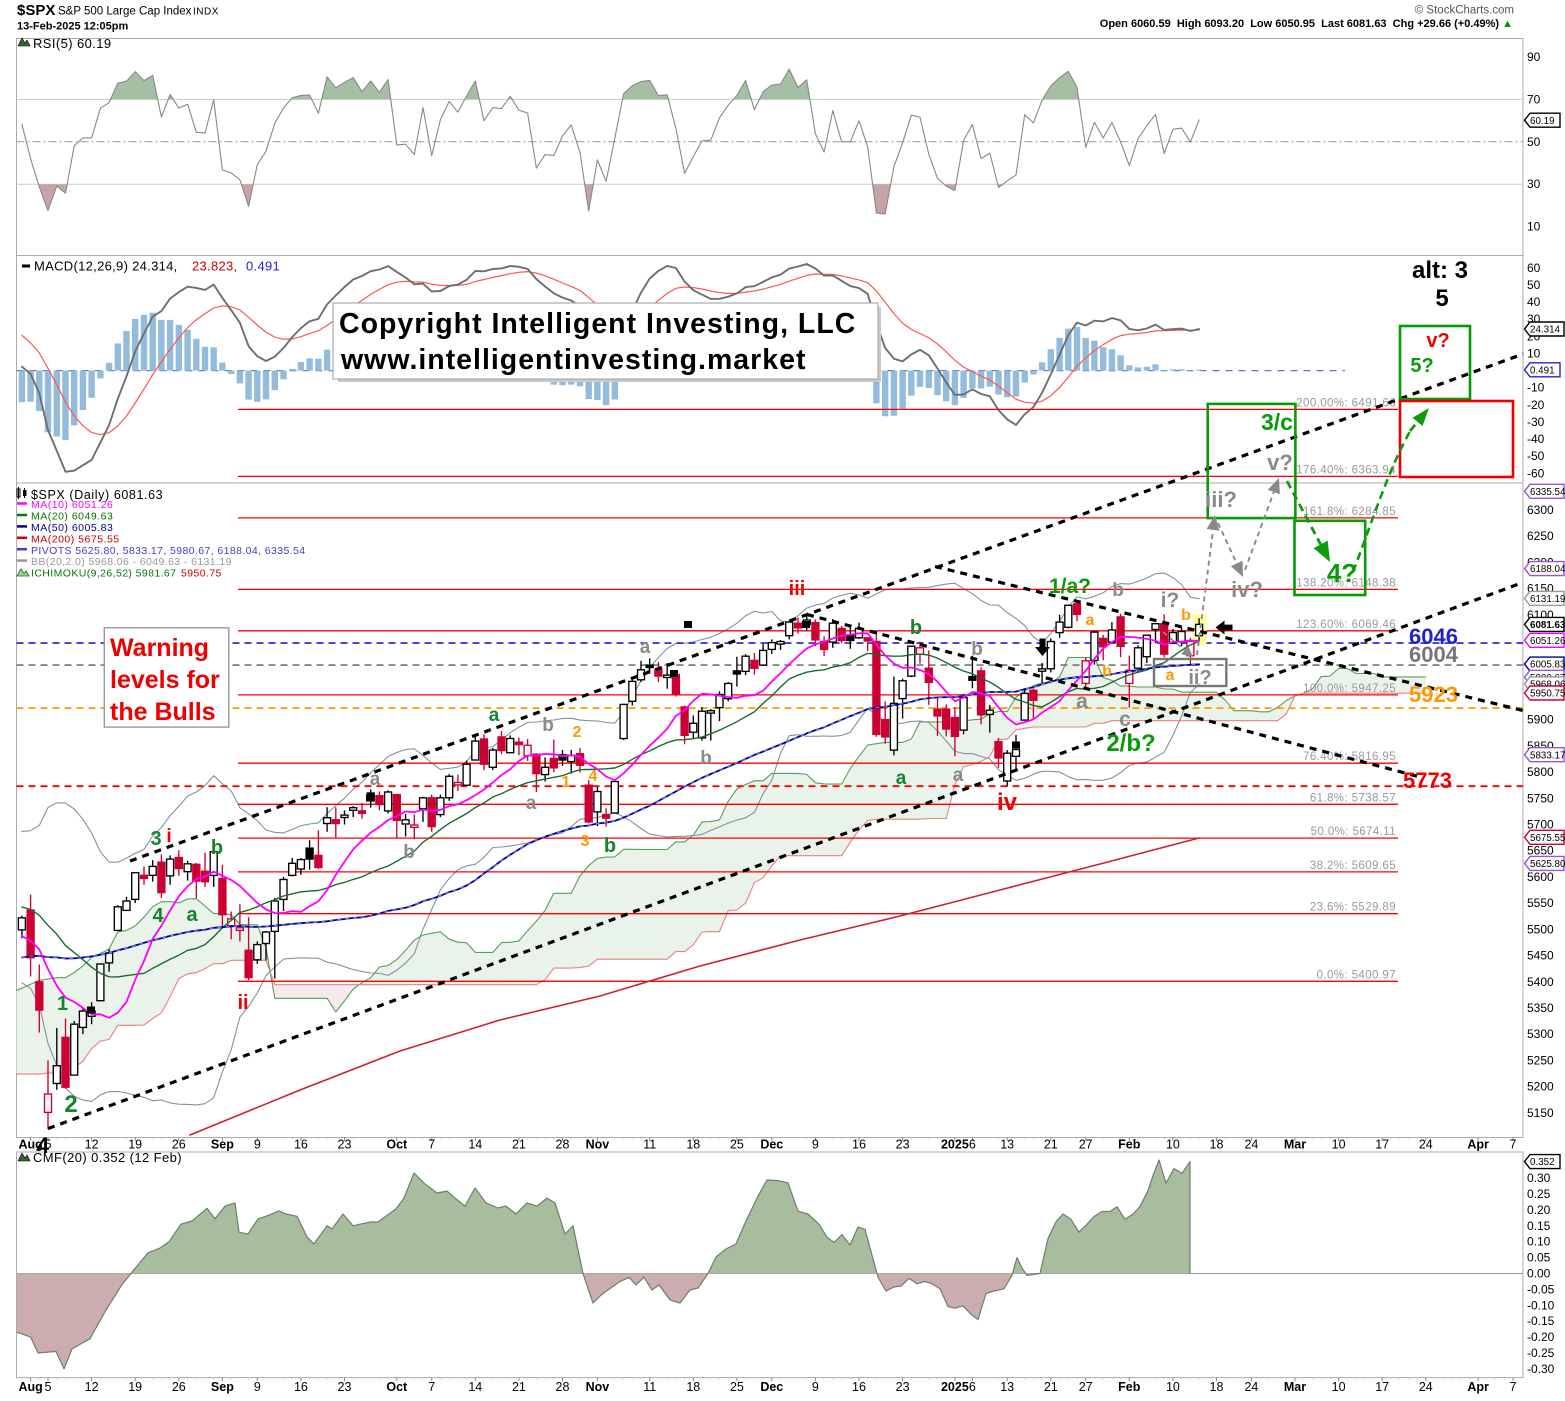 Image resolution: width=1565 pixels, height=1401 pixels. Describe the element at coordinates (1433, 694) in the screenshot. I see `svg-text: 5923` at that location.